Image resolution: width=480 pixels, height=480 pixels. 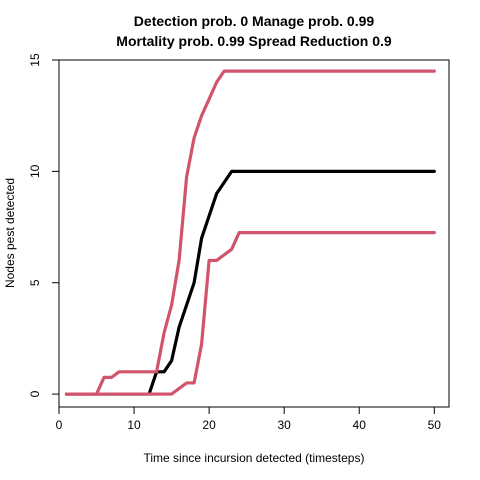 What do you see at coordinates (134, 425) in the screenshot?
I see `x-tick-label: 10` at bounding box center [134, 425].